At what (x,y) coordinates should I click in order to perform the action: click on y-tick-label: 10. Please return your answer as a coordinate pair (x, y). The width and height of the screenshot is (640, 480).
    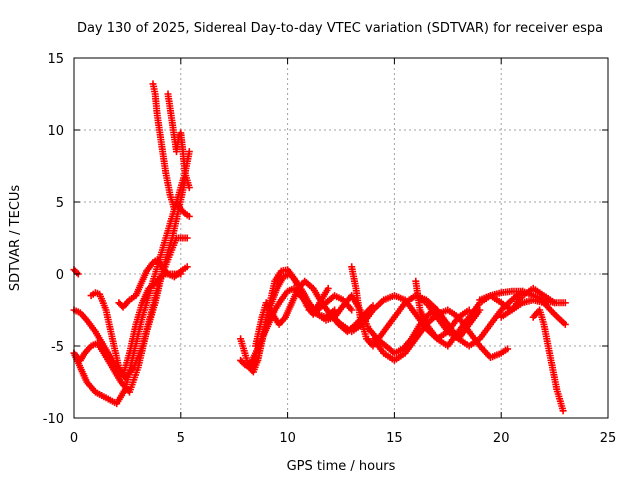
    Looking at the image, I should click on (55, 131).